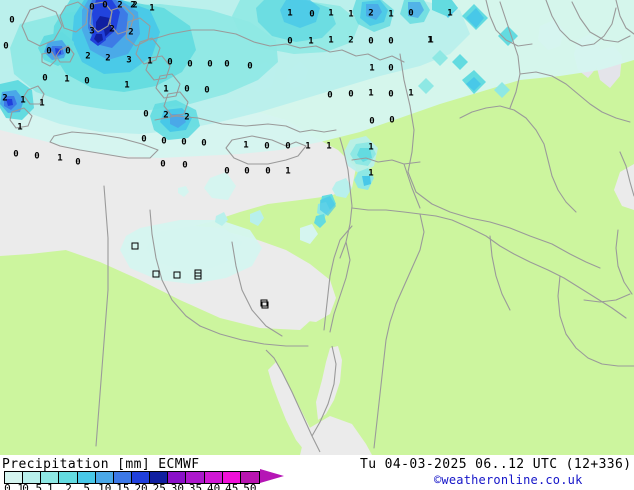 Image resolution: width=634 pixels, height=490 pixels. Describe the element at coordinates (50, 486) in the screenshot. I see `colorbar-tick-1: 1` at that location.